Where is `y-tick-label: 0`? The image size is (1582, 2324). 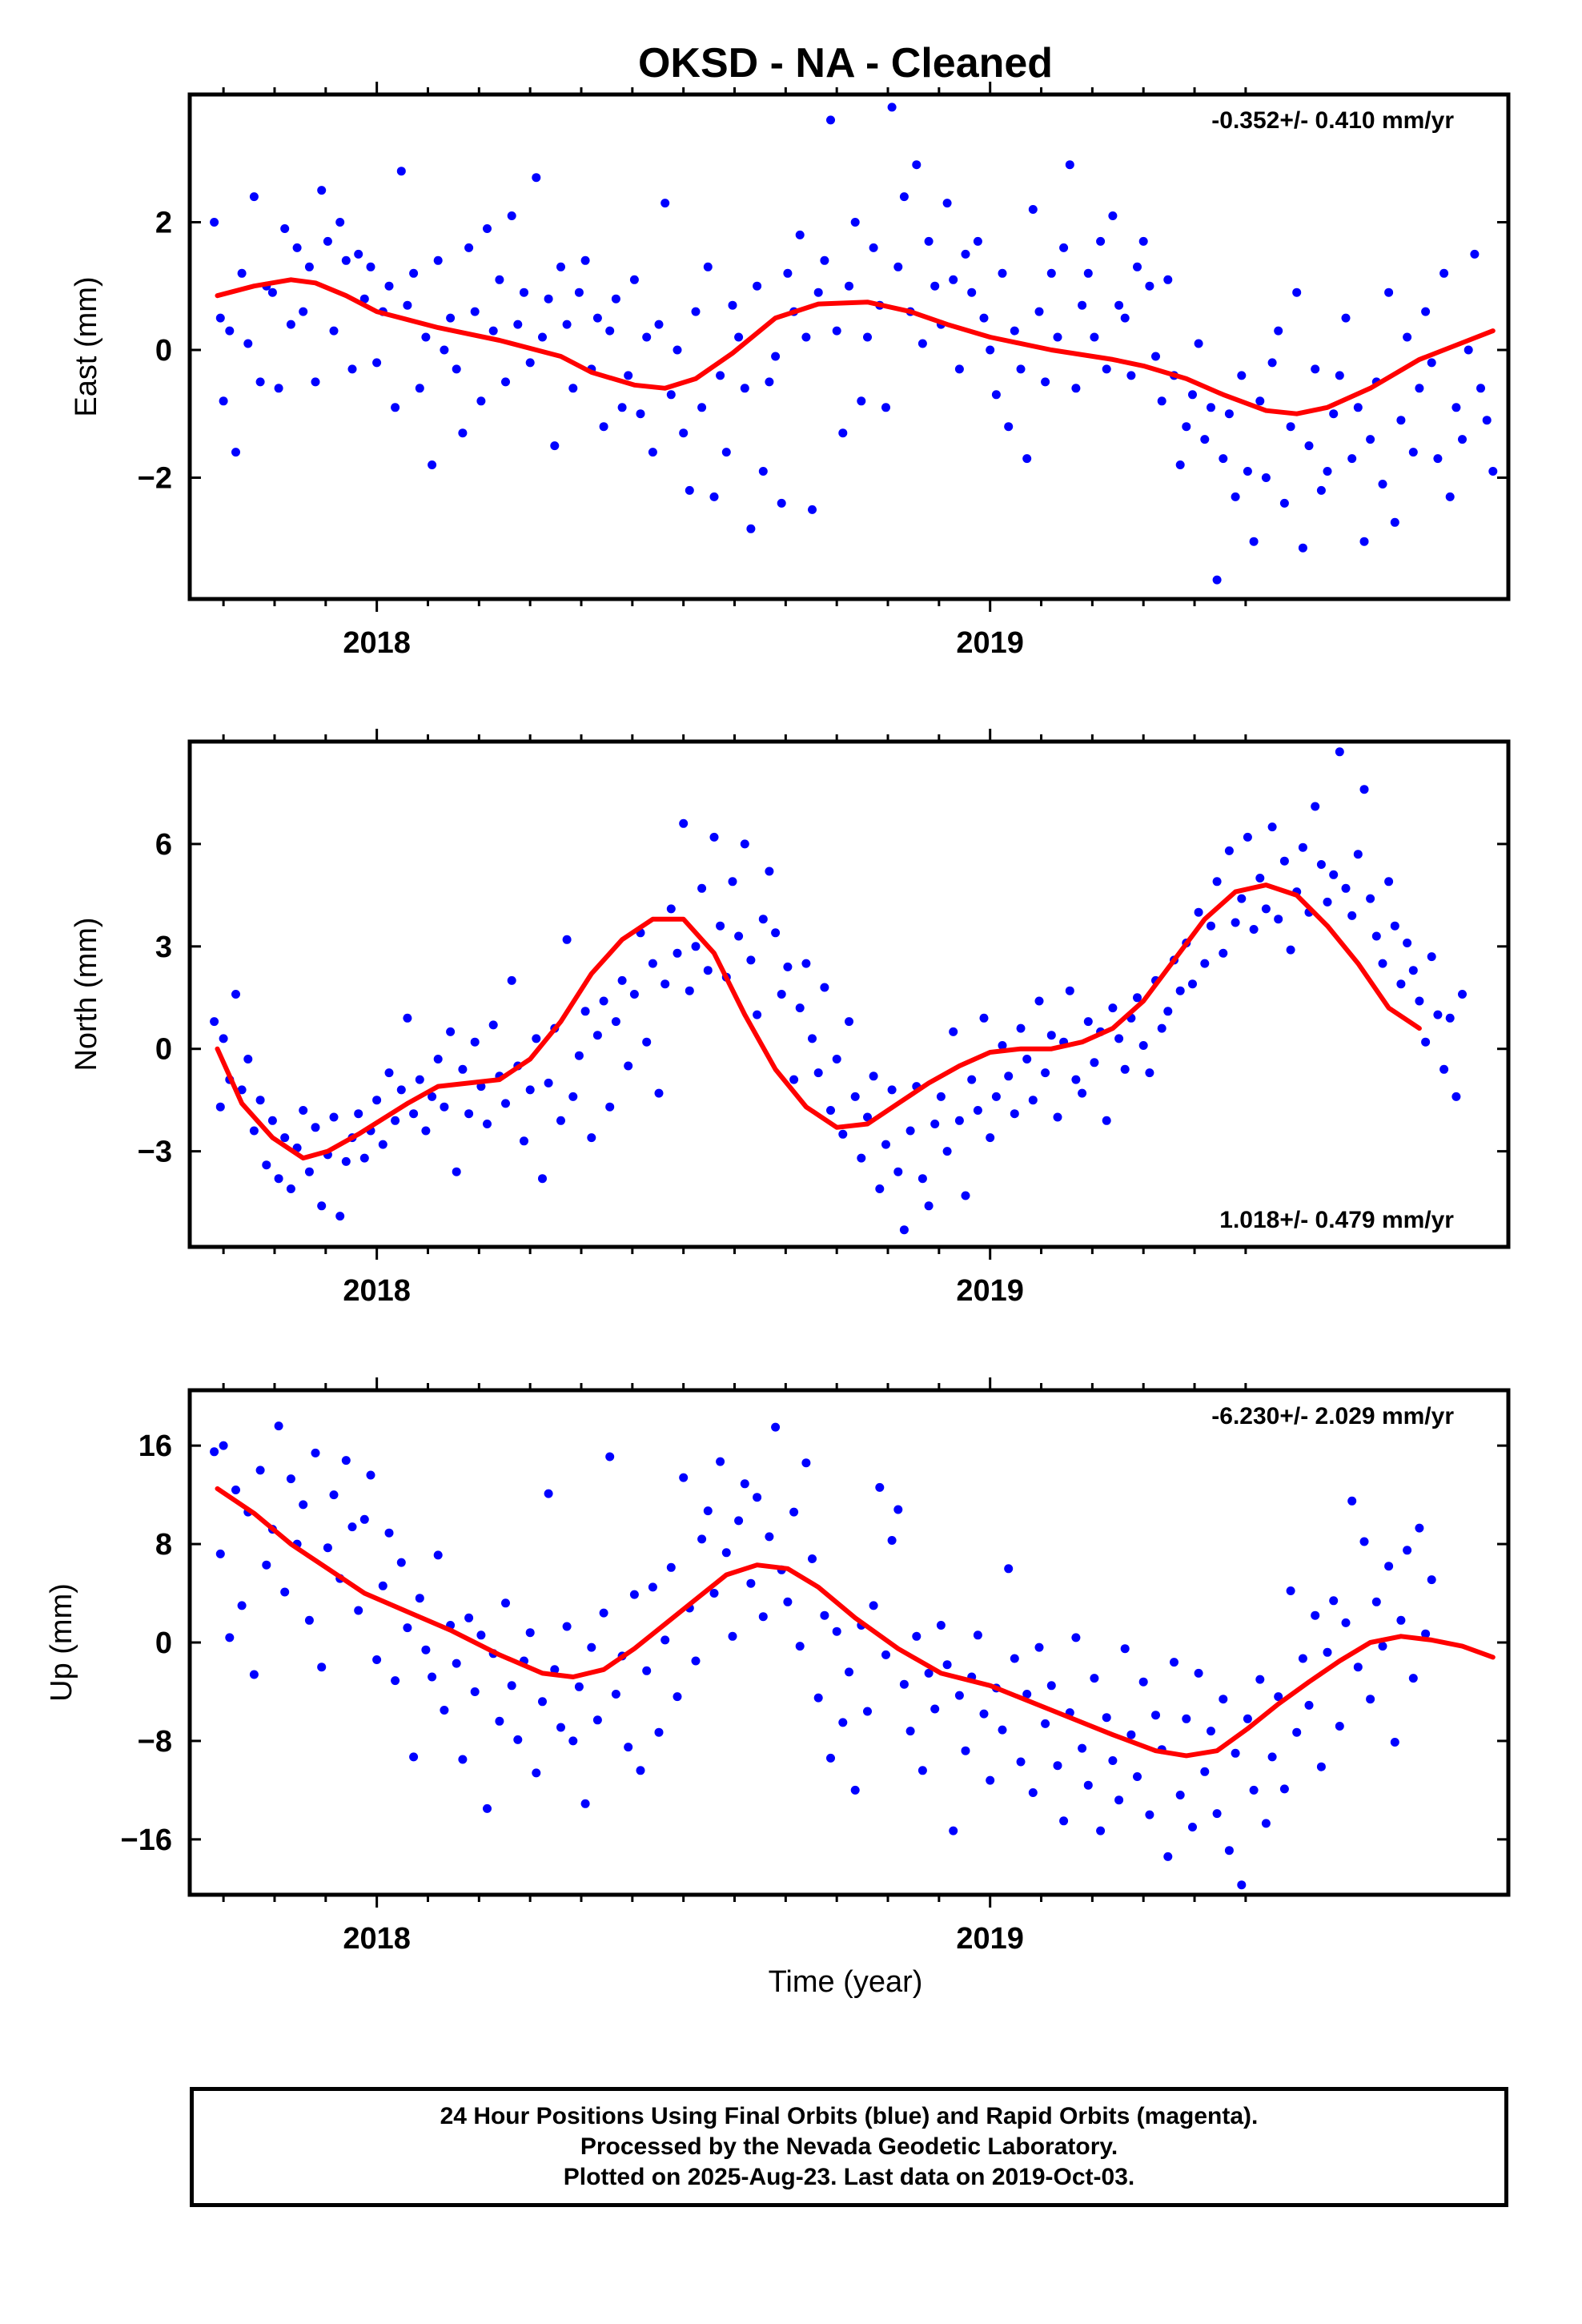
y-tick-label: 0 is located at coordinates (164, 1050).